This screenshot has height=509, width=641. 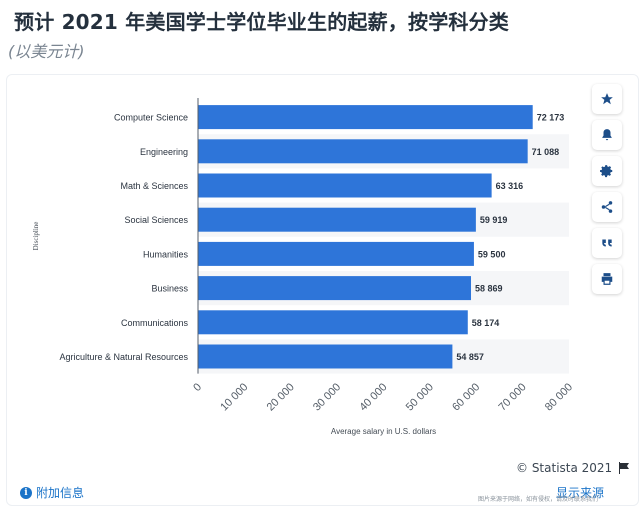 What do you see at coordinates (281, 397) in the screenshot?
I see `x-tick-label: 20 000` at bounding box center [281, 397].